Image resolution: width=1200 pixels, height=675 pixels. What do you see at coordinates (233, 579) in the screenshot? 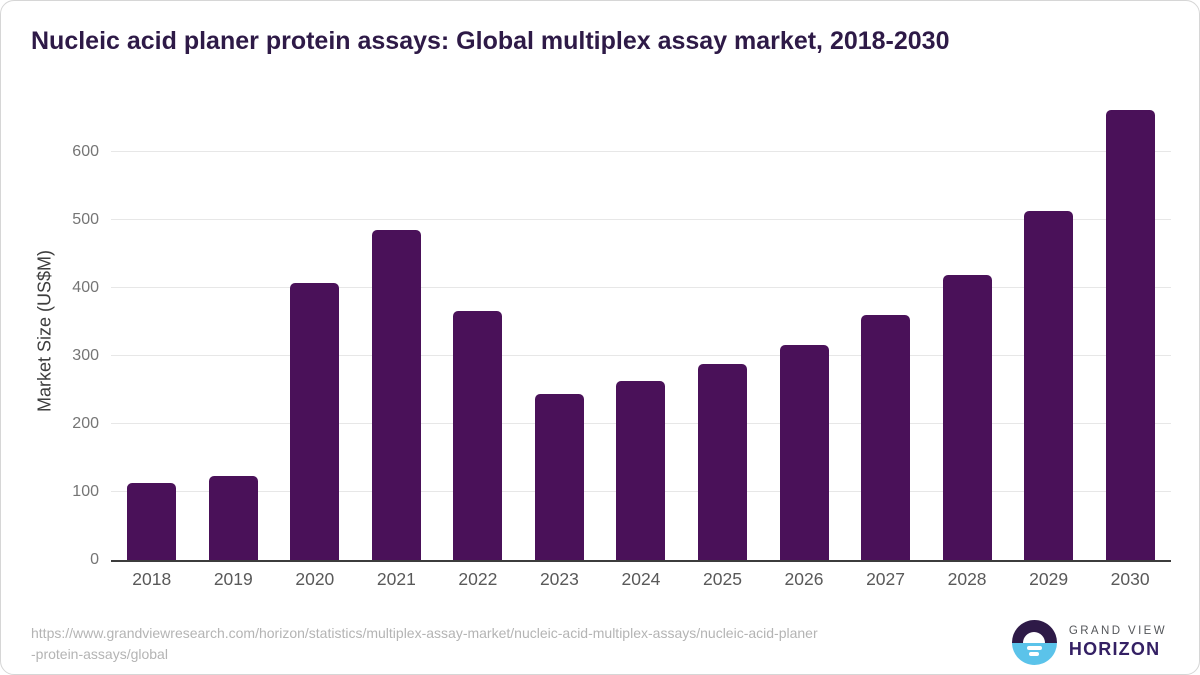
I see `x-tick-label: 2019` at bounding box center [233, 579].